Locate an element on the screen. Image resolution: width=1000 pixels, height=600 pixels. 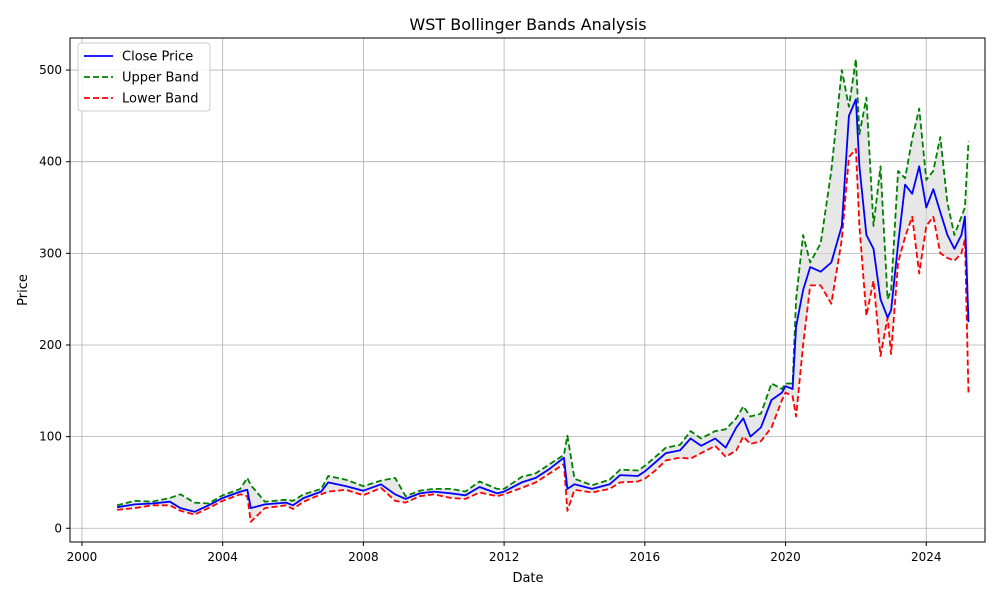
y-tick-label: 400 is located at coordinates (50, 162).